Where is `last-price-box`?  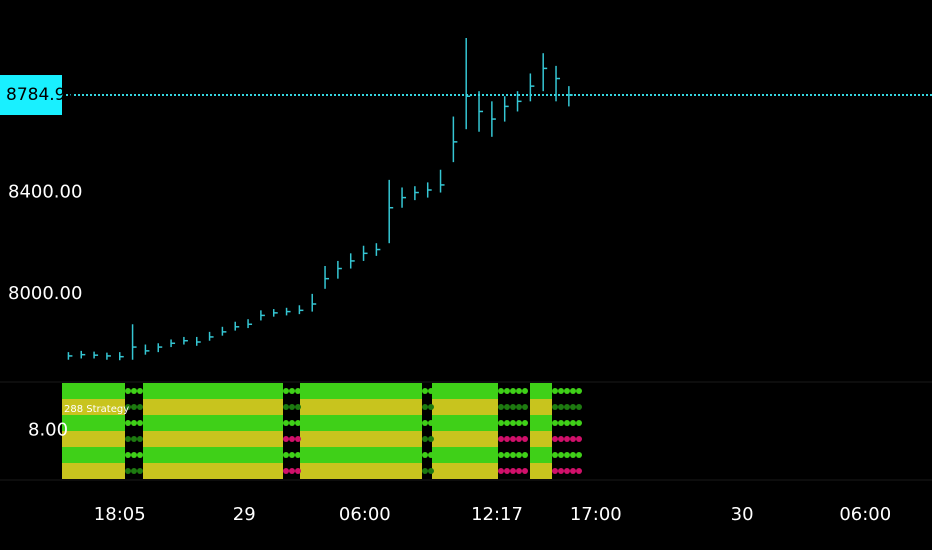 last-price-box is located at coordinates (31, 95).